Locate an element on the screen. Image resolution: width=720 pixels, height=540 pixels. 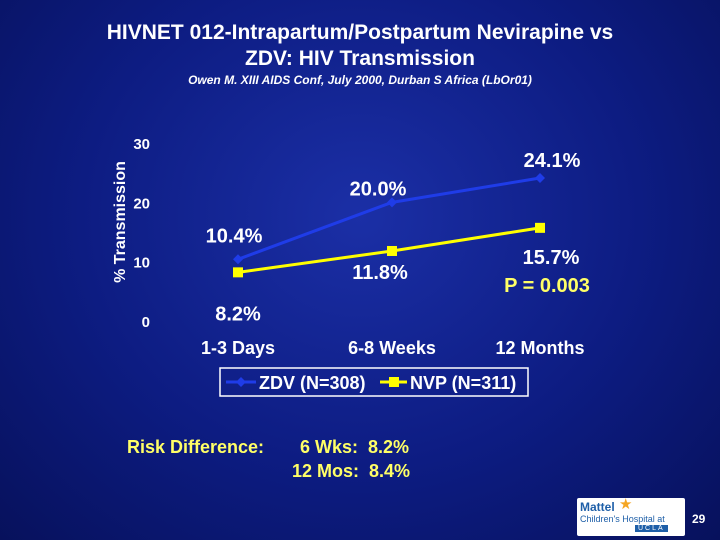
logo-ucla: UCLA is located at coordinates (651, 528).